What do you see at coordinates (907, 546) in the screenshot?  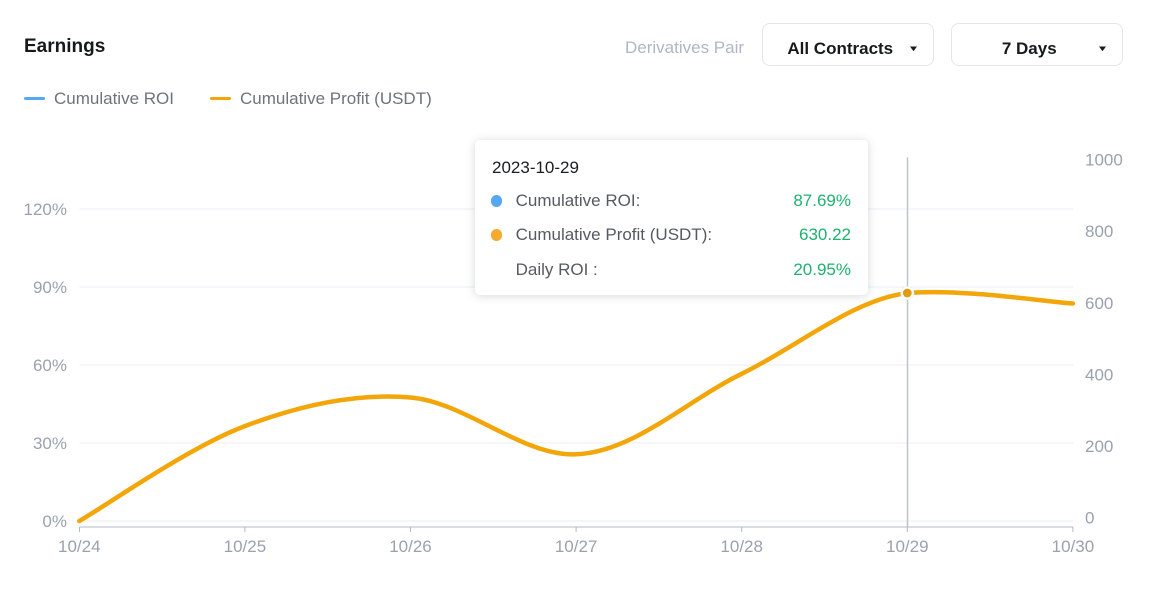 I see `svg-text: 10/29` at bounding box center [907, 546].